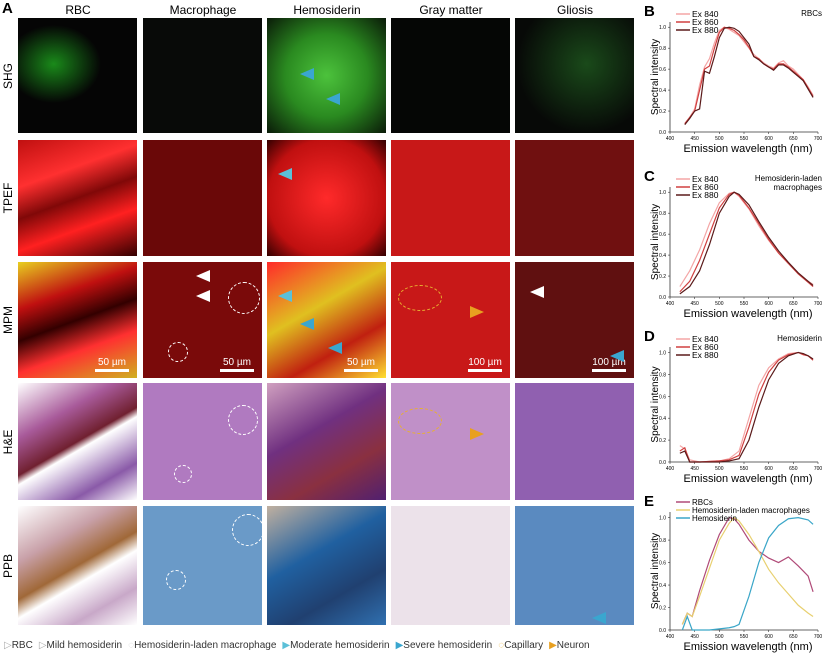 The width and height of the screenshot is (825, 658). Describe the element at coordinates (77, 565) in the screenshot. I see `micrograph-ppb-rbc` at that location.